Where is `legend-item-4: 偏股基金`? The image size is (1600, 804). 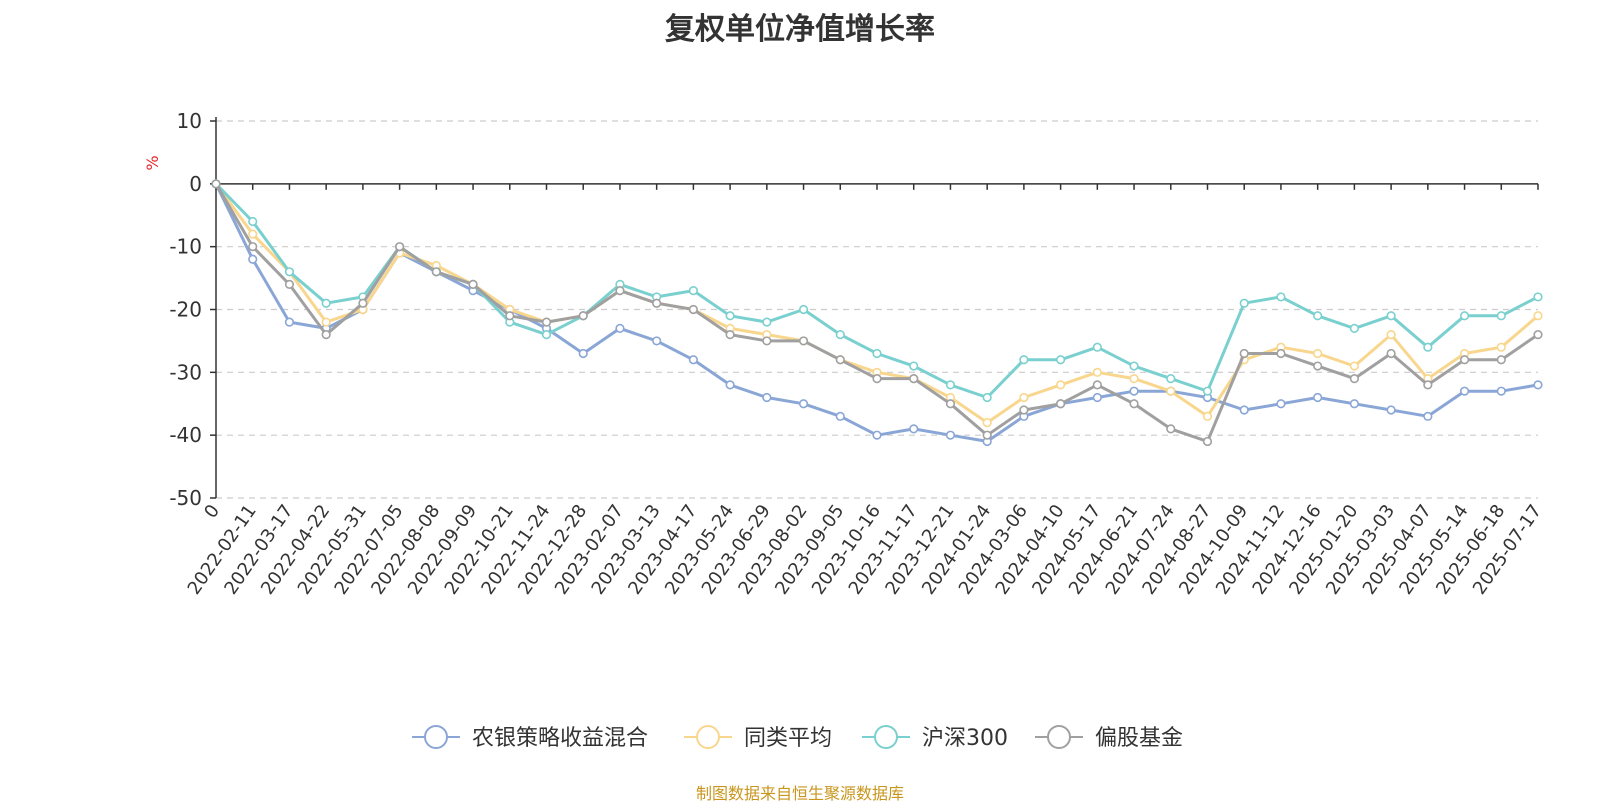 legend-item-4: 偏股基金 is located at coordinates (1109, 738).